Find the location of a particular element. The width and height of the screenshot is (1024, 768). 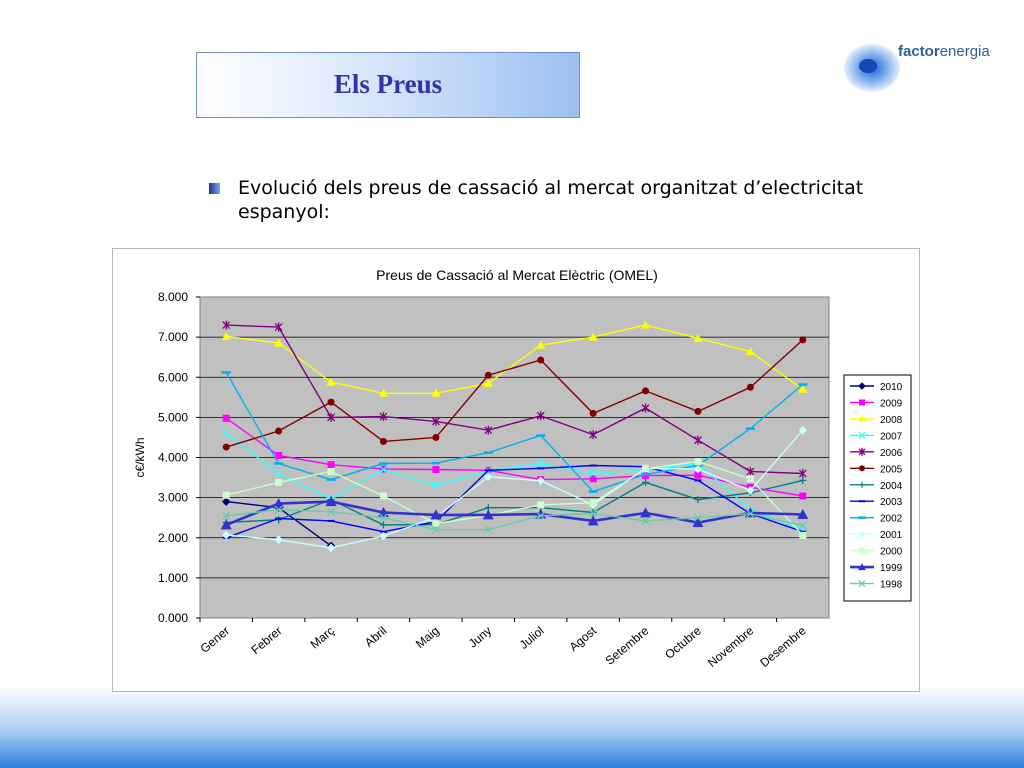

series-line-2008 is located at coordinates (515, 359).